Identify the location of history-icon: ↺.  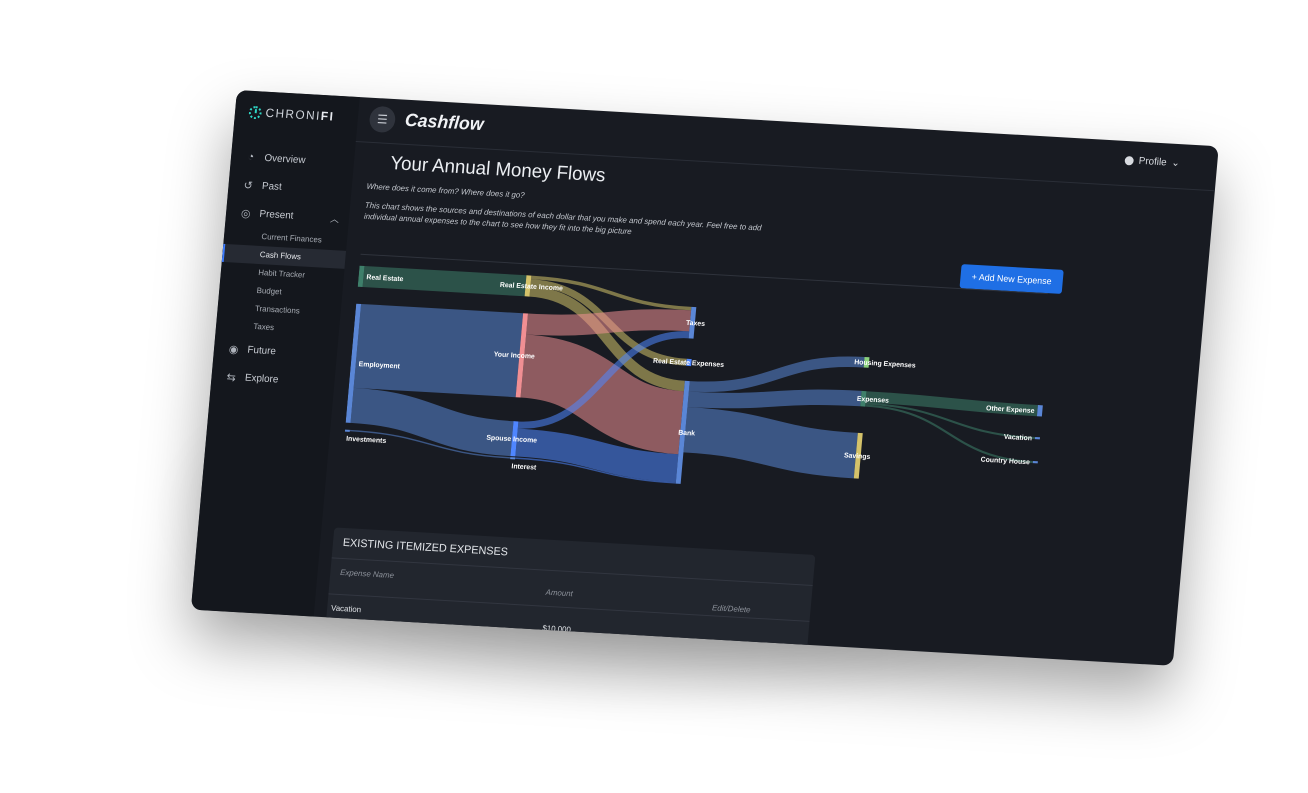
(248, 185).